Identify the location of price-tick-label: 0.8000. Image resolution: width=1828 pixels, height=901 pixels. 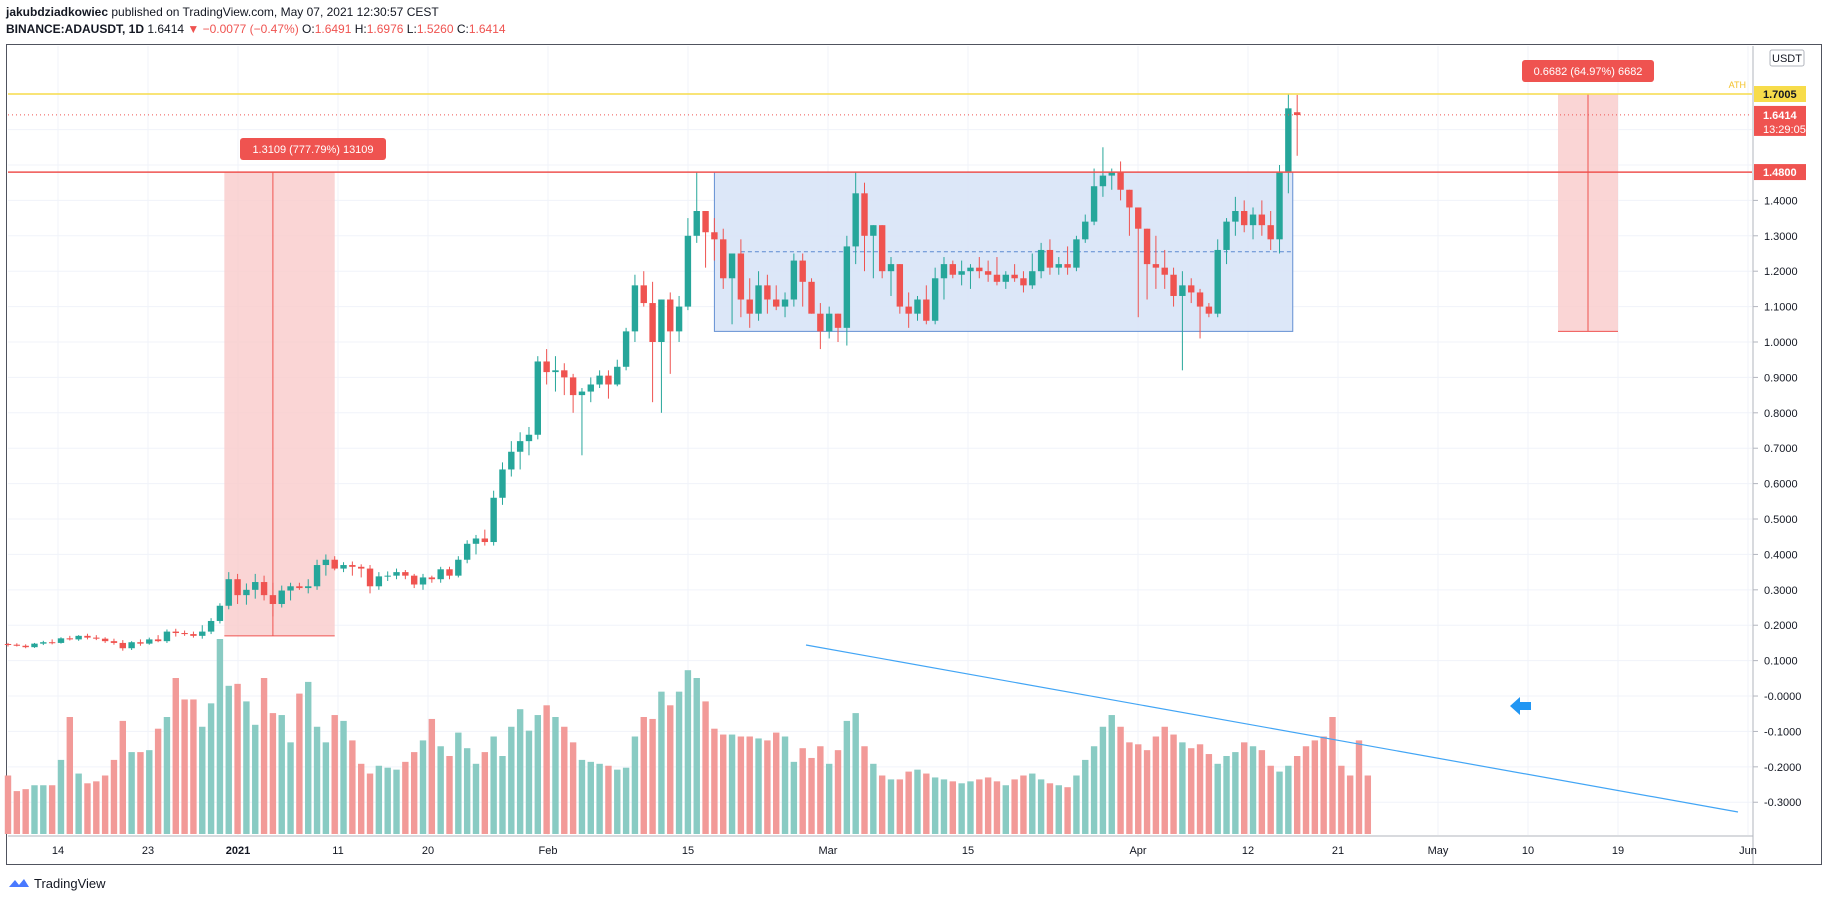
(1781, 414).